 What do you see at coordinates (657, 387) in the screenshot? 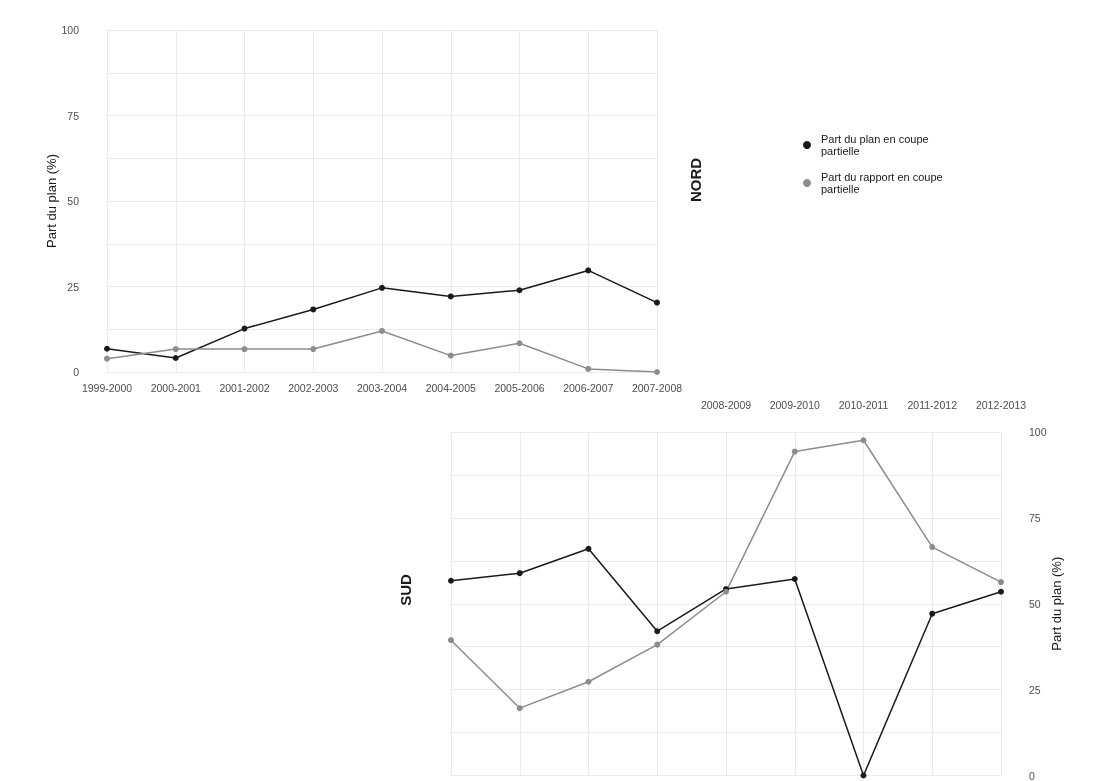
I see `x-tick-label: 2007-2008` at bounding box center [657, 387].